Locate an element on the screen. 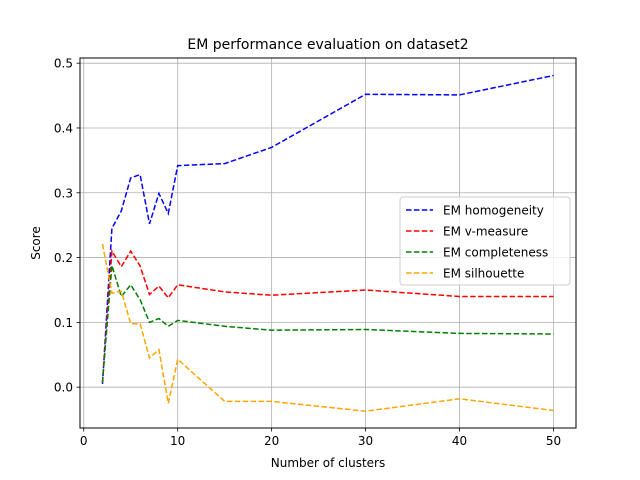  y-tick-label: 0.0 is located at coordinates (63, 388).